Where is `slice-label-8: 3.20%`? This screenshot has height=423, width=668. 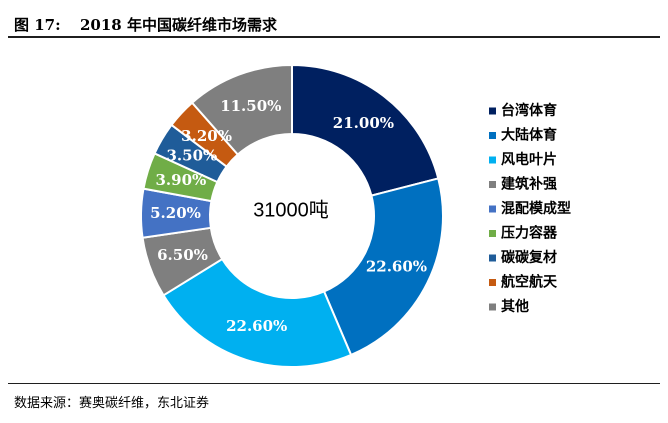
slice-label-8: 3.20% is located at coordinates (206, 136).